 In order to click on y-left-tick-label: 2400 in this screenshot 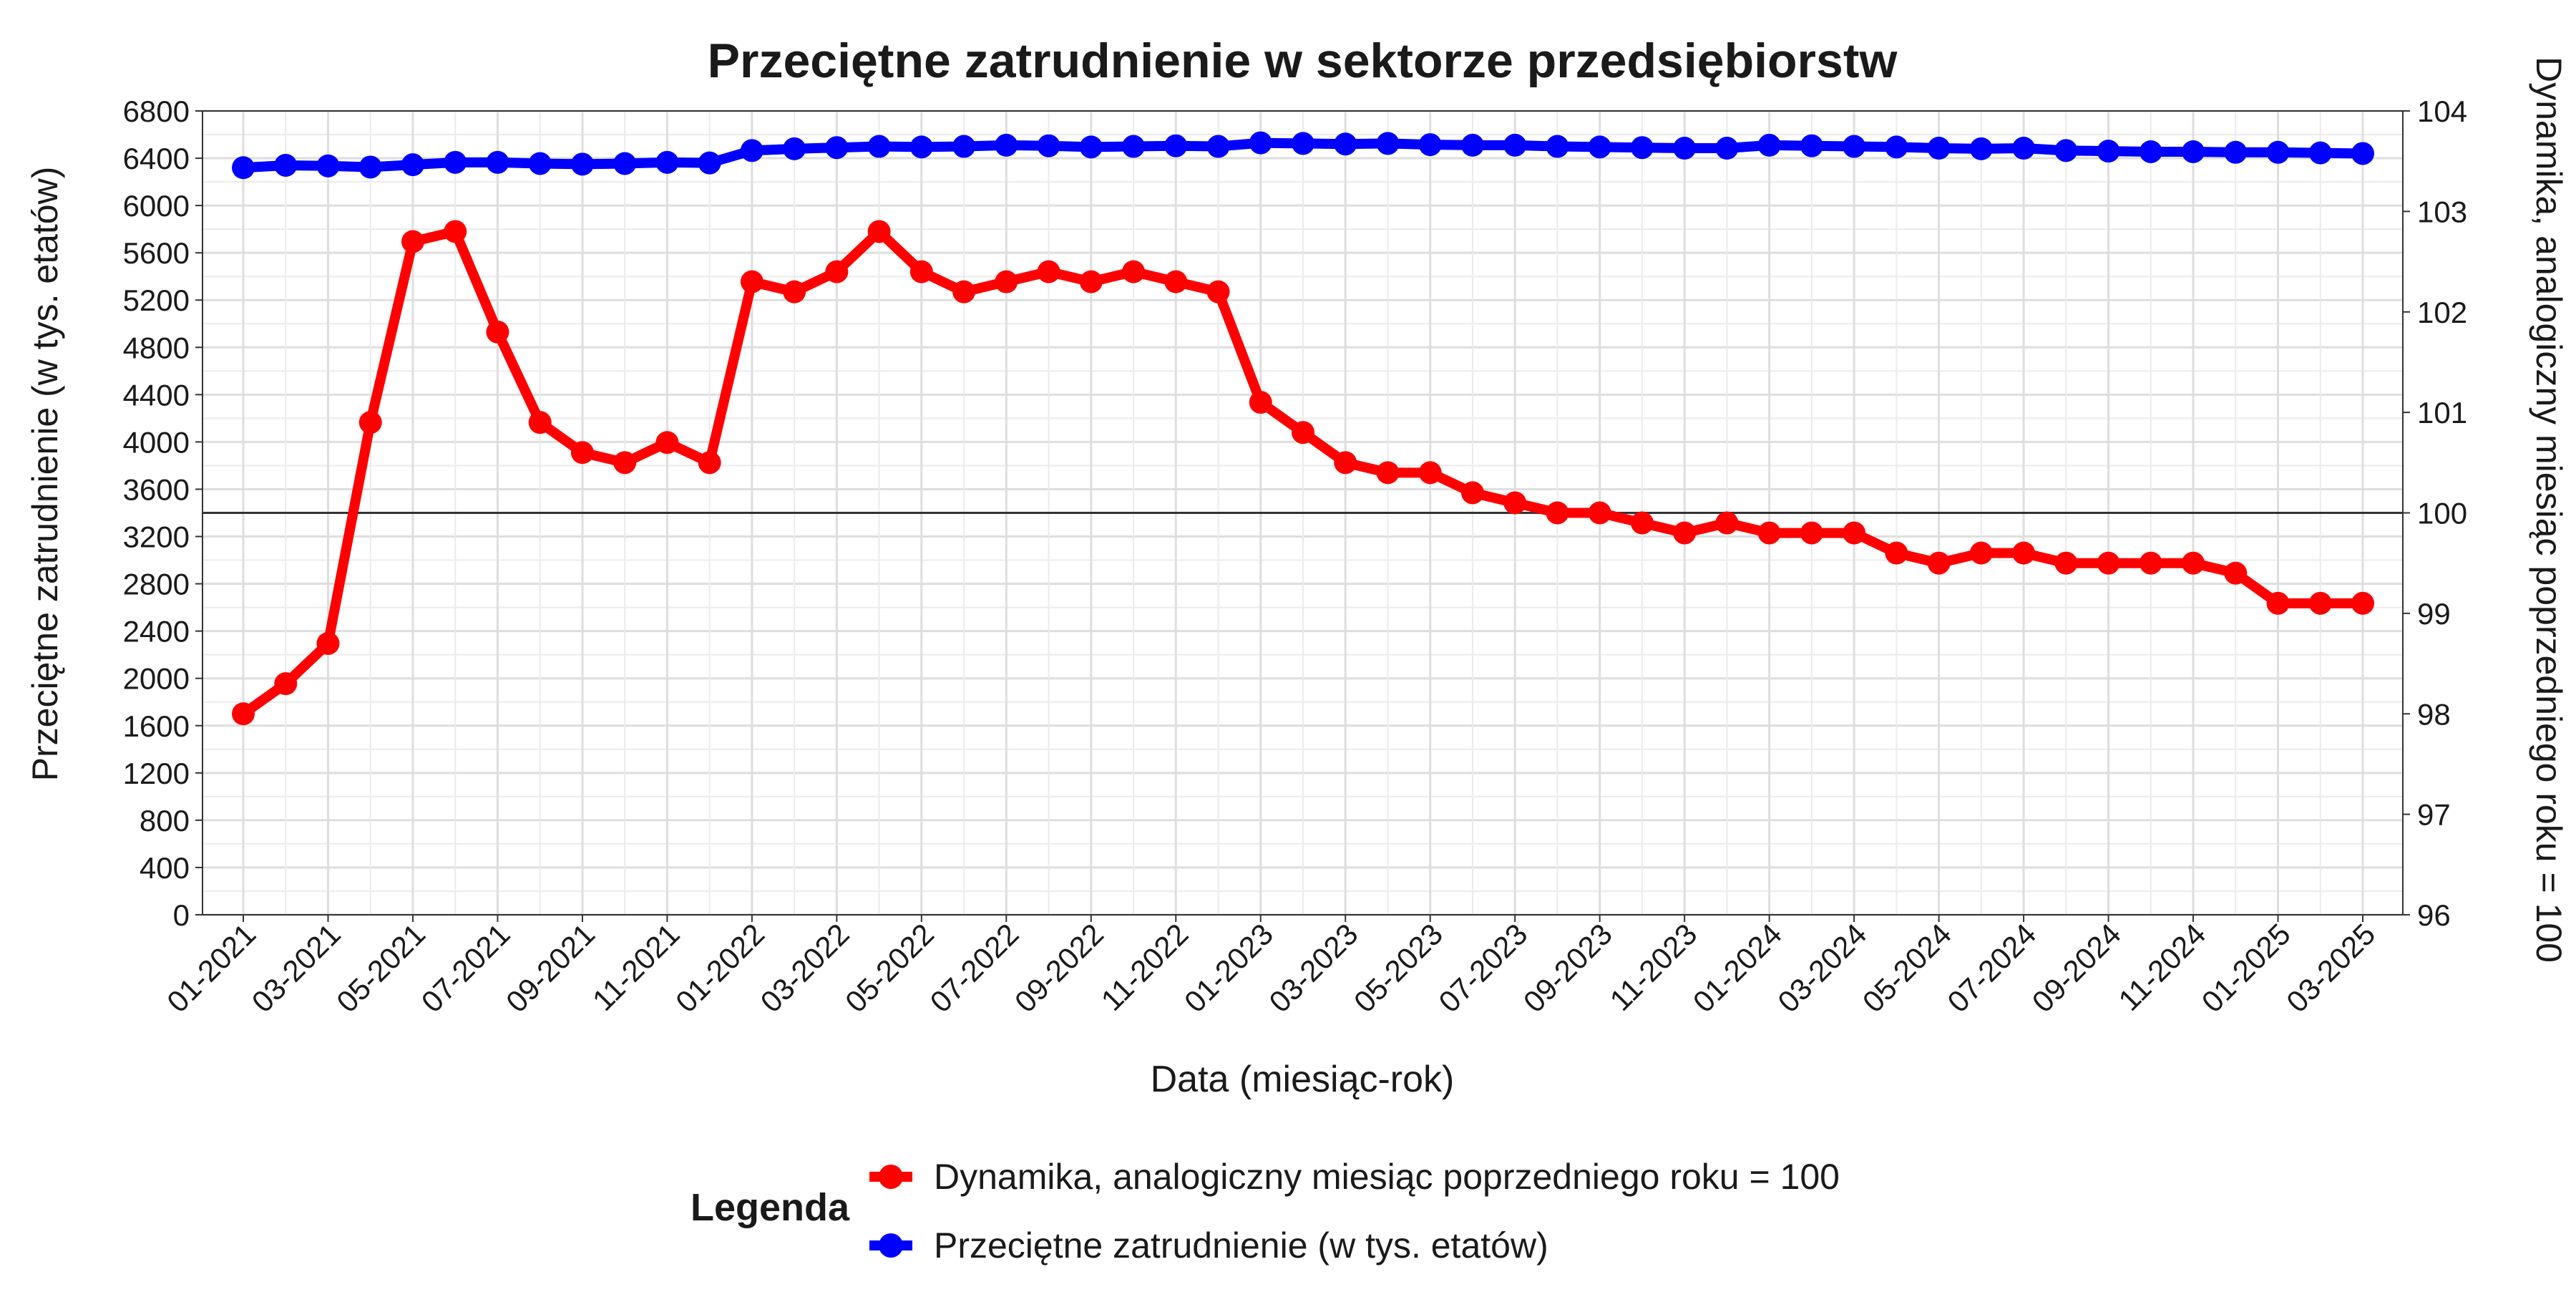, I will do `click(156, 632)`.